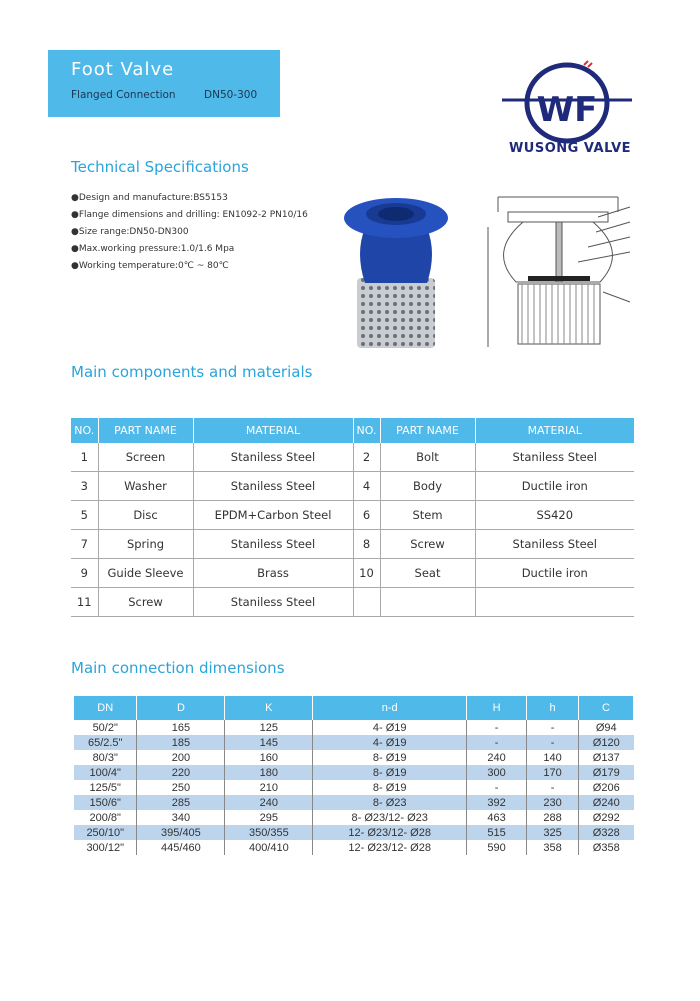 The image size is (700, 1001). What do you see at coordinates (269, 708) in the screenshot?
I see `column-header: K` at bounding box center [269, 708].